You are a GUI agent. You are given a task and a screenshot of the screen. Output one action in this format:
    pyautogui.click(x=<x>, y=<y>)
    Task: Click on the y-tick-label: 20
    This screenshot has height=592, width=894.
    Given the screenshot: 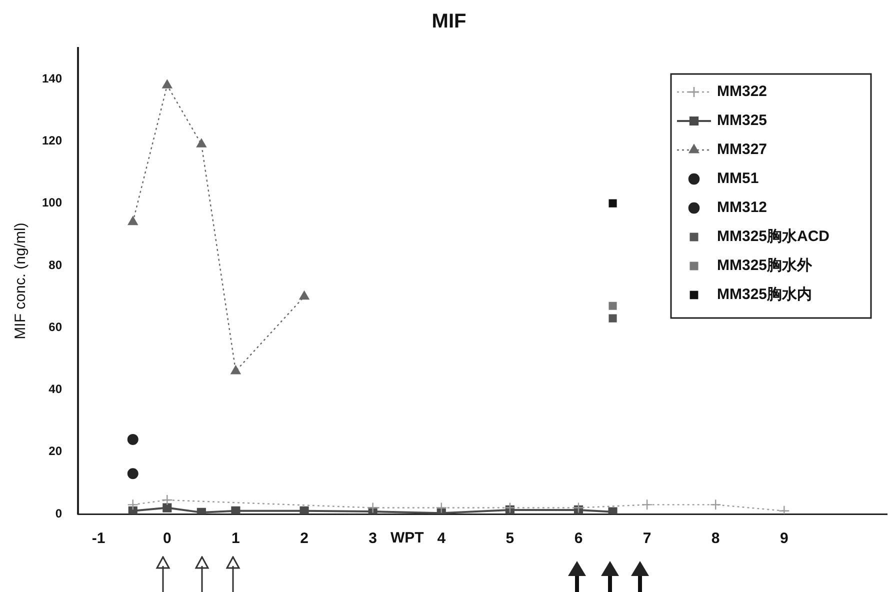 What is the action you would take?
    pyautogui.click(x=55, y=451)
    